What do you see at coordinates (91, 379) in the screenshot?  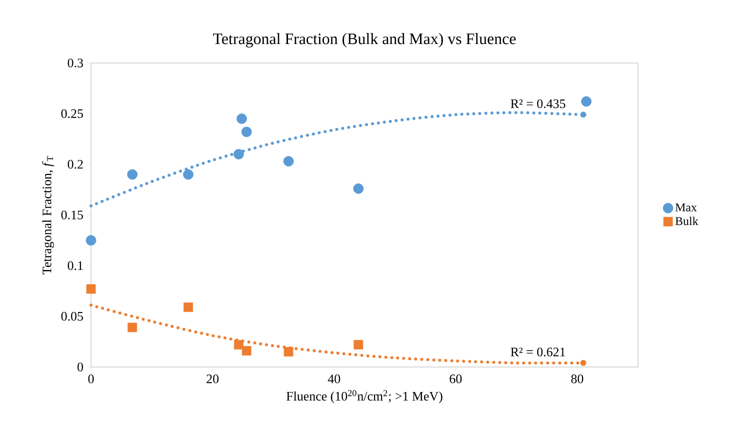 I see `x-tick-label: 0` at bounding box center [91, 379].